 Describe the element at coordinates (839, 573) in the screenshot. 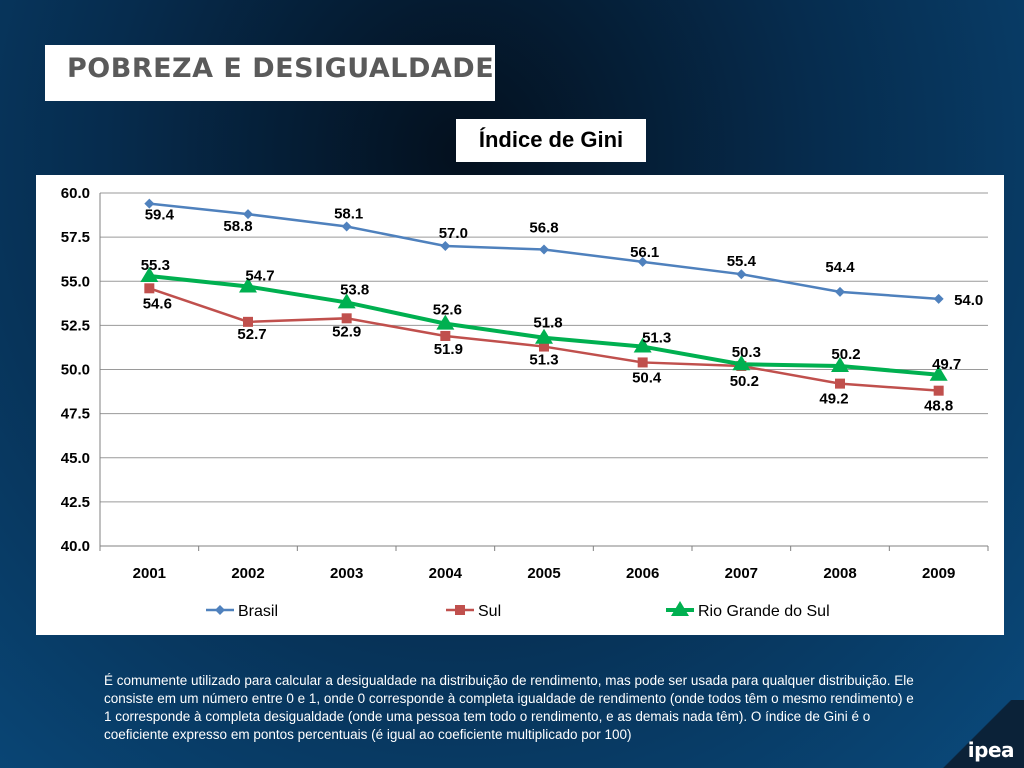

I see `x-tick-label: 2008` at that location.